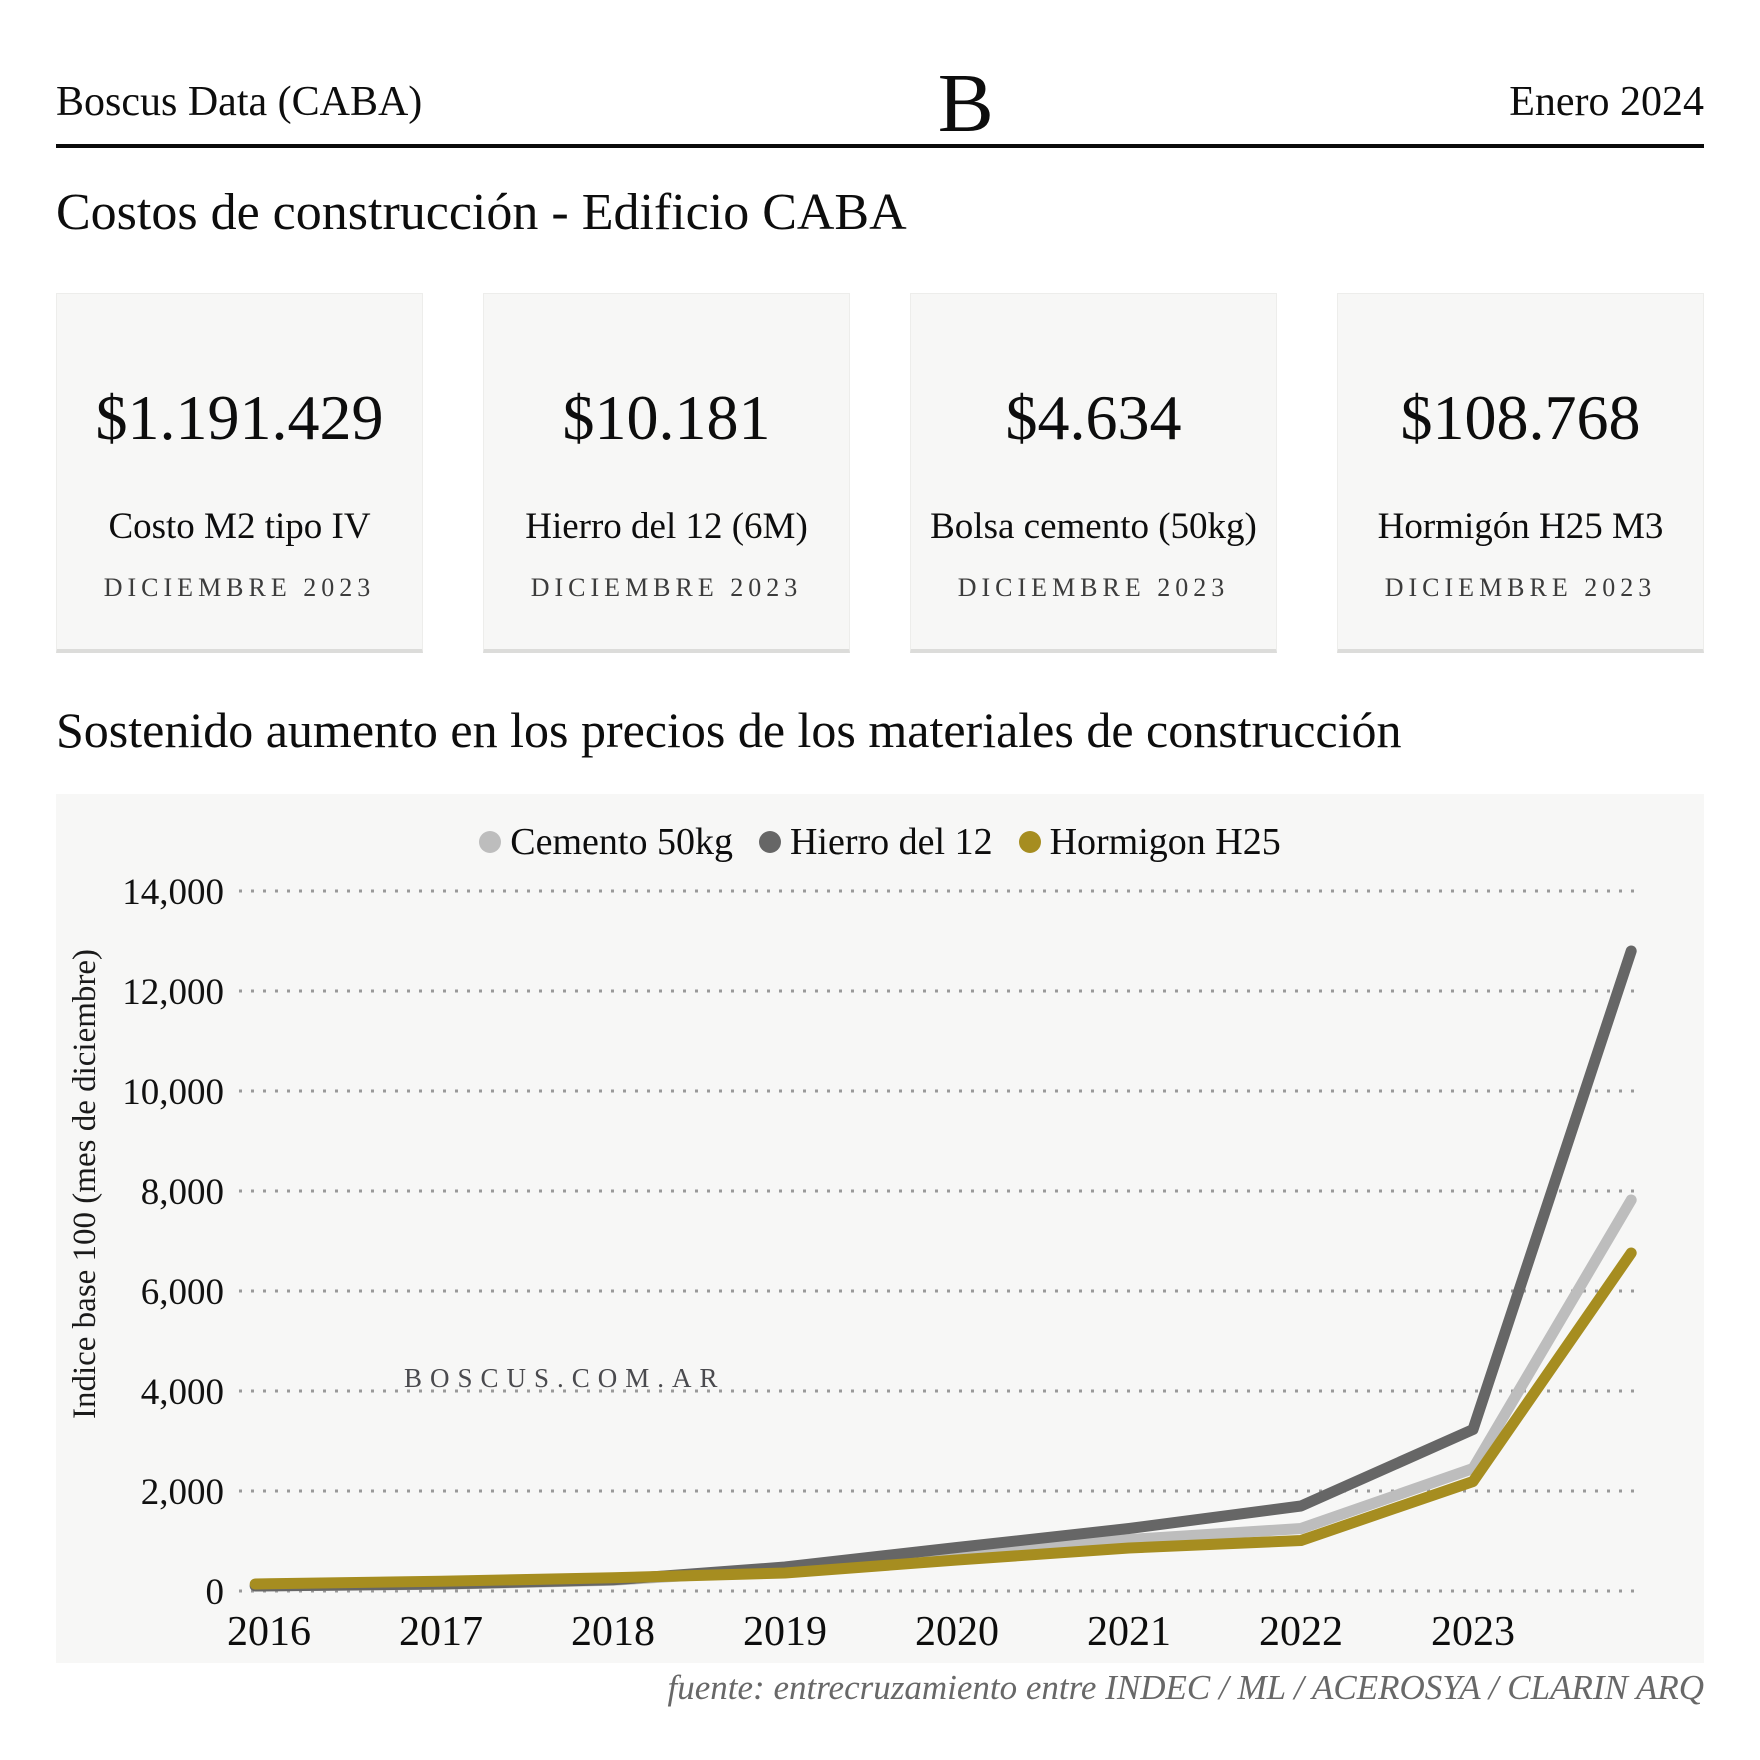 The image size is (1760, 1760). Describe the element at coordinates (239, 102) in the screenshot. I see `brand-name: Boscus Data (CABA)` at that location.